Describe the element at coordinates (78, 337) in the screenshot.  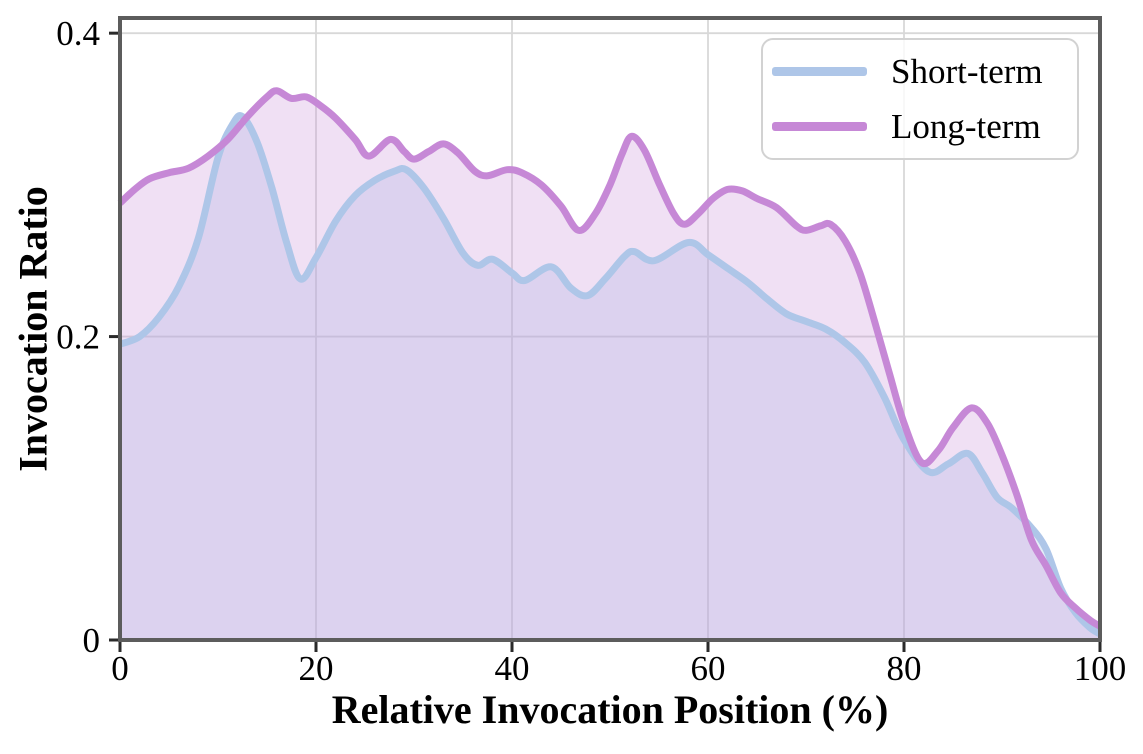
I see `y-tick-label: 0.2` at that location.